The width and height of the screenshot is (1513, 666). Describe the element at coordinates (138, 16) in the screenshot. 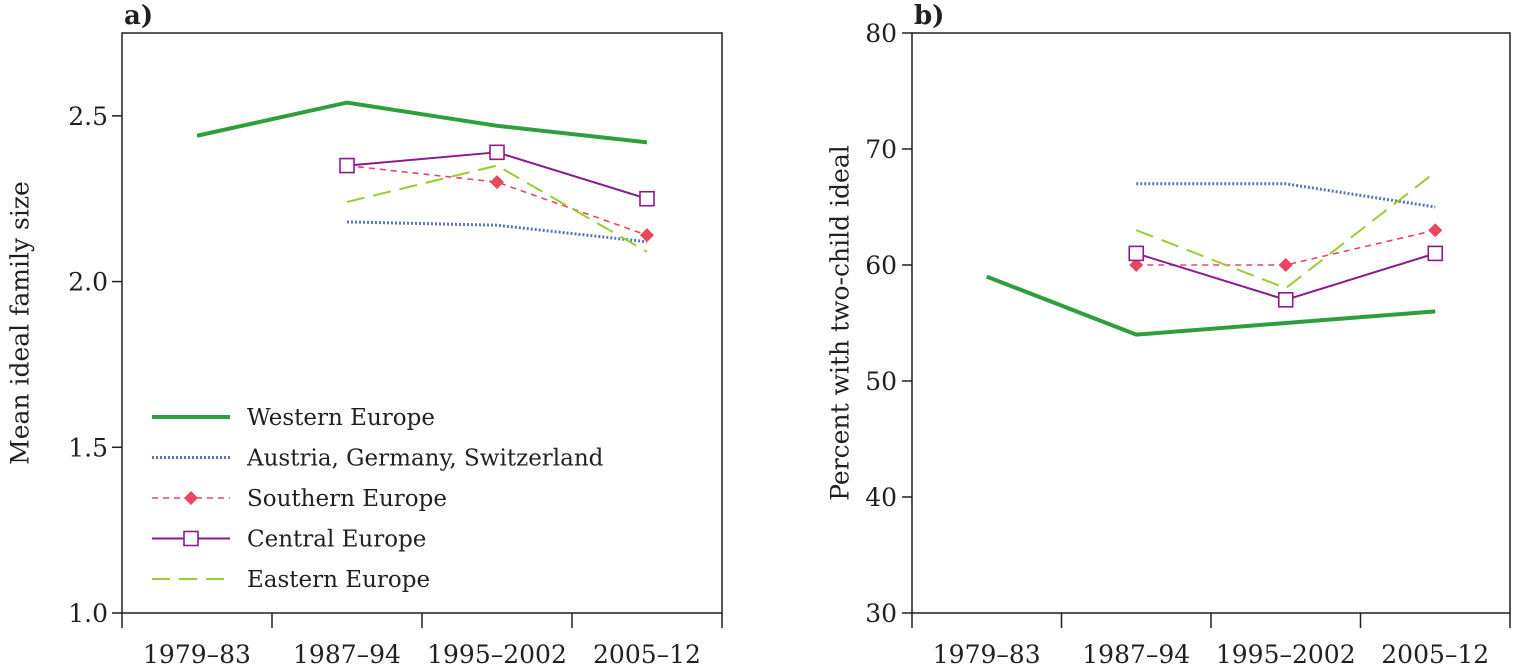

I see `panel-a-label: a)` at that location.